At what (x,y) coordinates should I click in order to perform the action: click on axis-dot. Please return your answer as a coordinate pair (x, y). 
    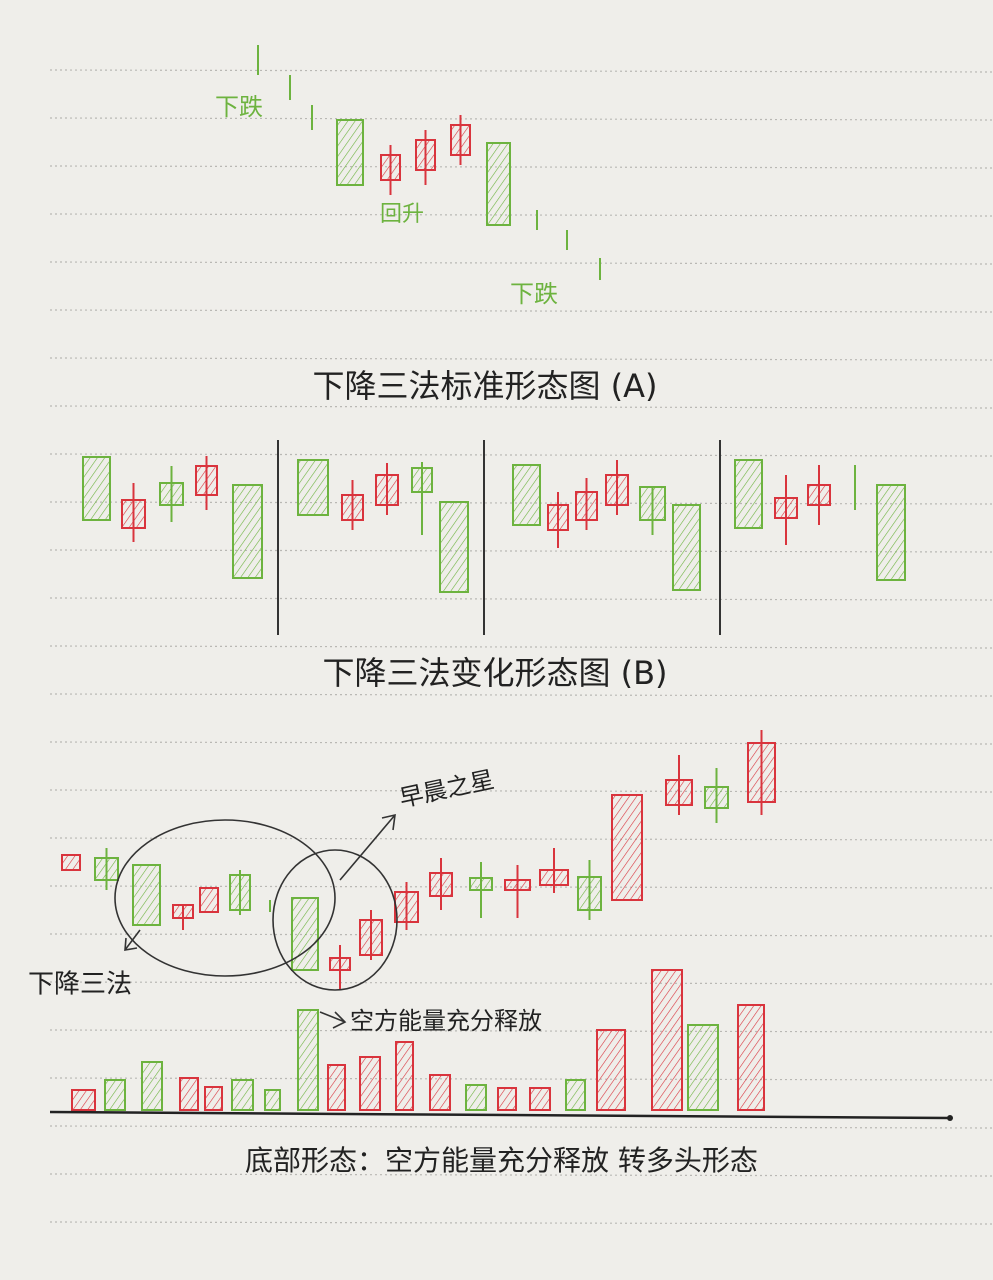
    Looking at the image, I should click on (950, 1118).